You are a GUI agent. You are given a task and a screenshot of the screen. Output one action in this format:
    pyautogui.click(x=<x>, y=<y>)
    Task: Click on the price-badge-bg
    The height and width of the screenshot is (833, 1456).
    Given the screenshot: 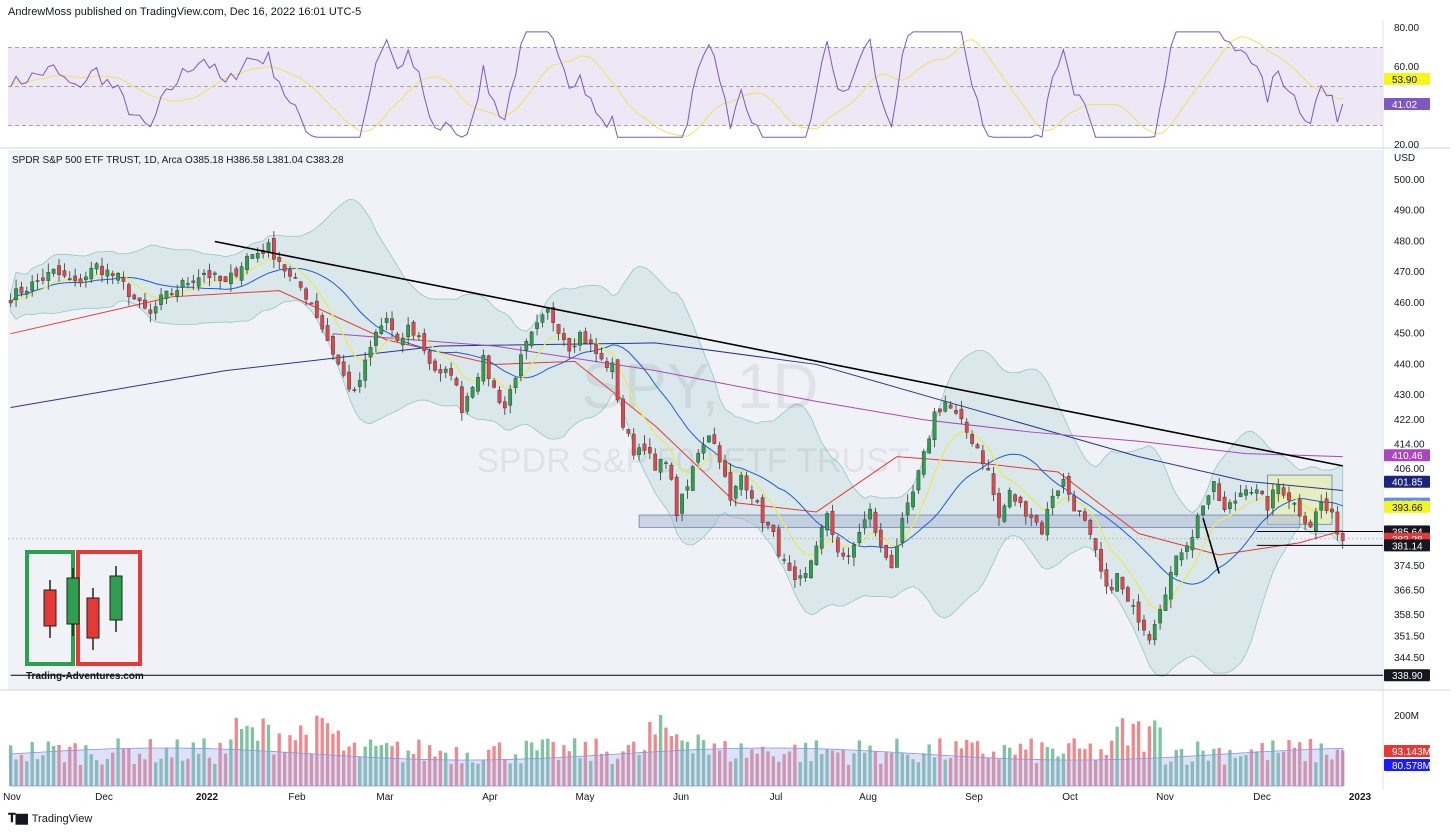 What is the action you would take?
    pyautogui.click(x=1407, y=455)
    